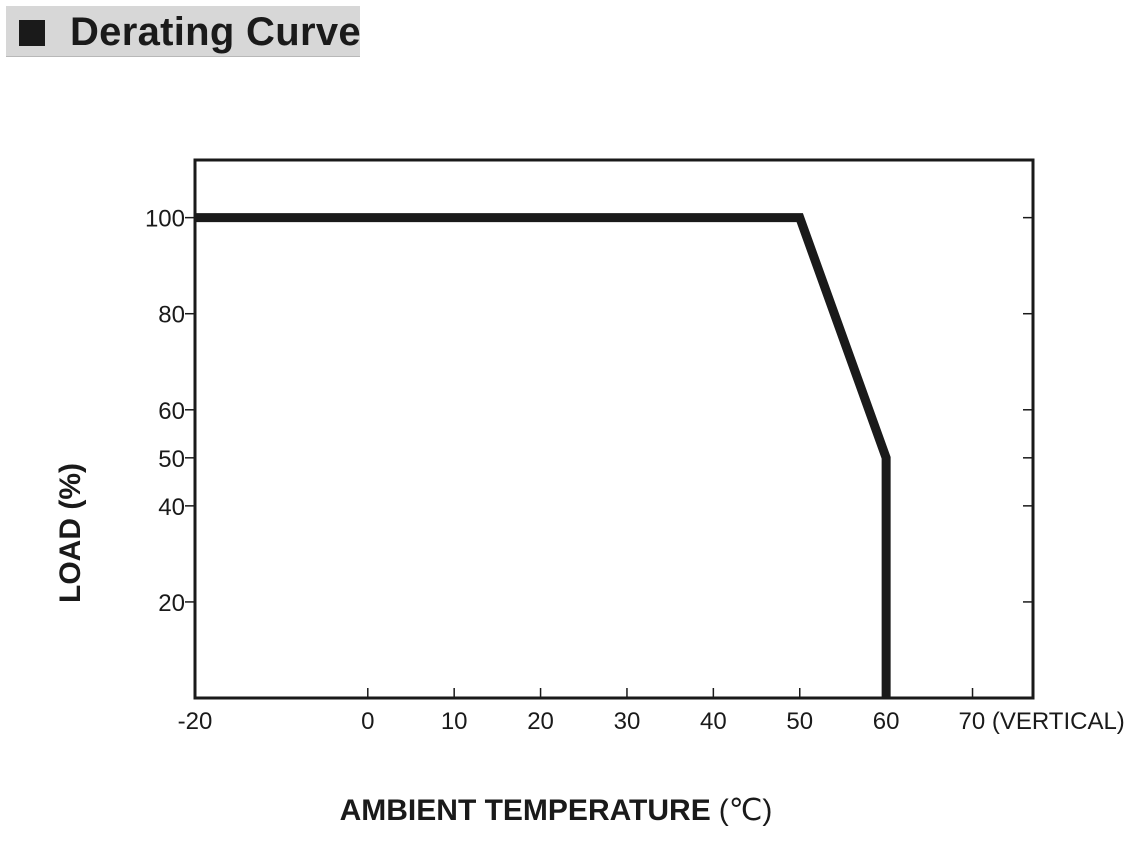 This screenshot has height=842, width=1134. What do you see at coordinates (171, 315) in the screenshot?
I see `y-tick-label: 80` at bounding box center [171, 315].